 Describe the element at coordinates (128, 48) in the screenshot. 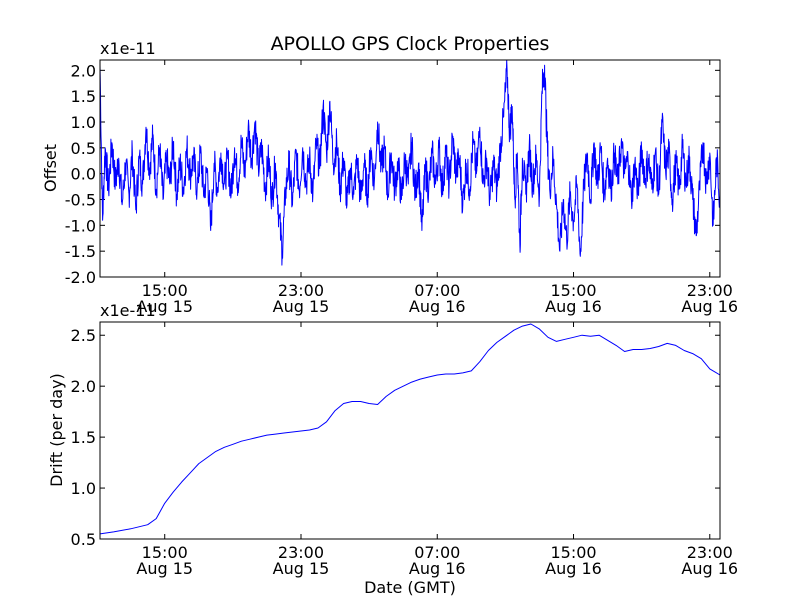

I see `offset-scale-label: x1e-11` at that location.